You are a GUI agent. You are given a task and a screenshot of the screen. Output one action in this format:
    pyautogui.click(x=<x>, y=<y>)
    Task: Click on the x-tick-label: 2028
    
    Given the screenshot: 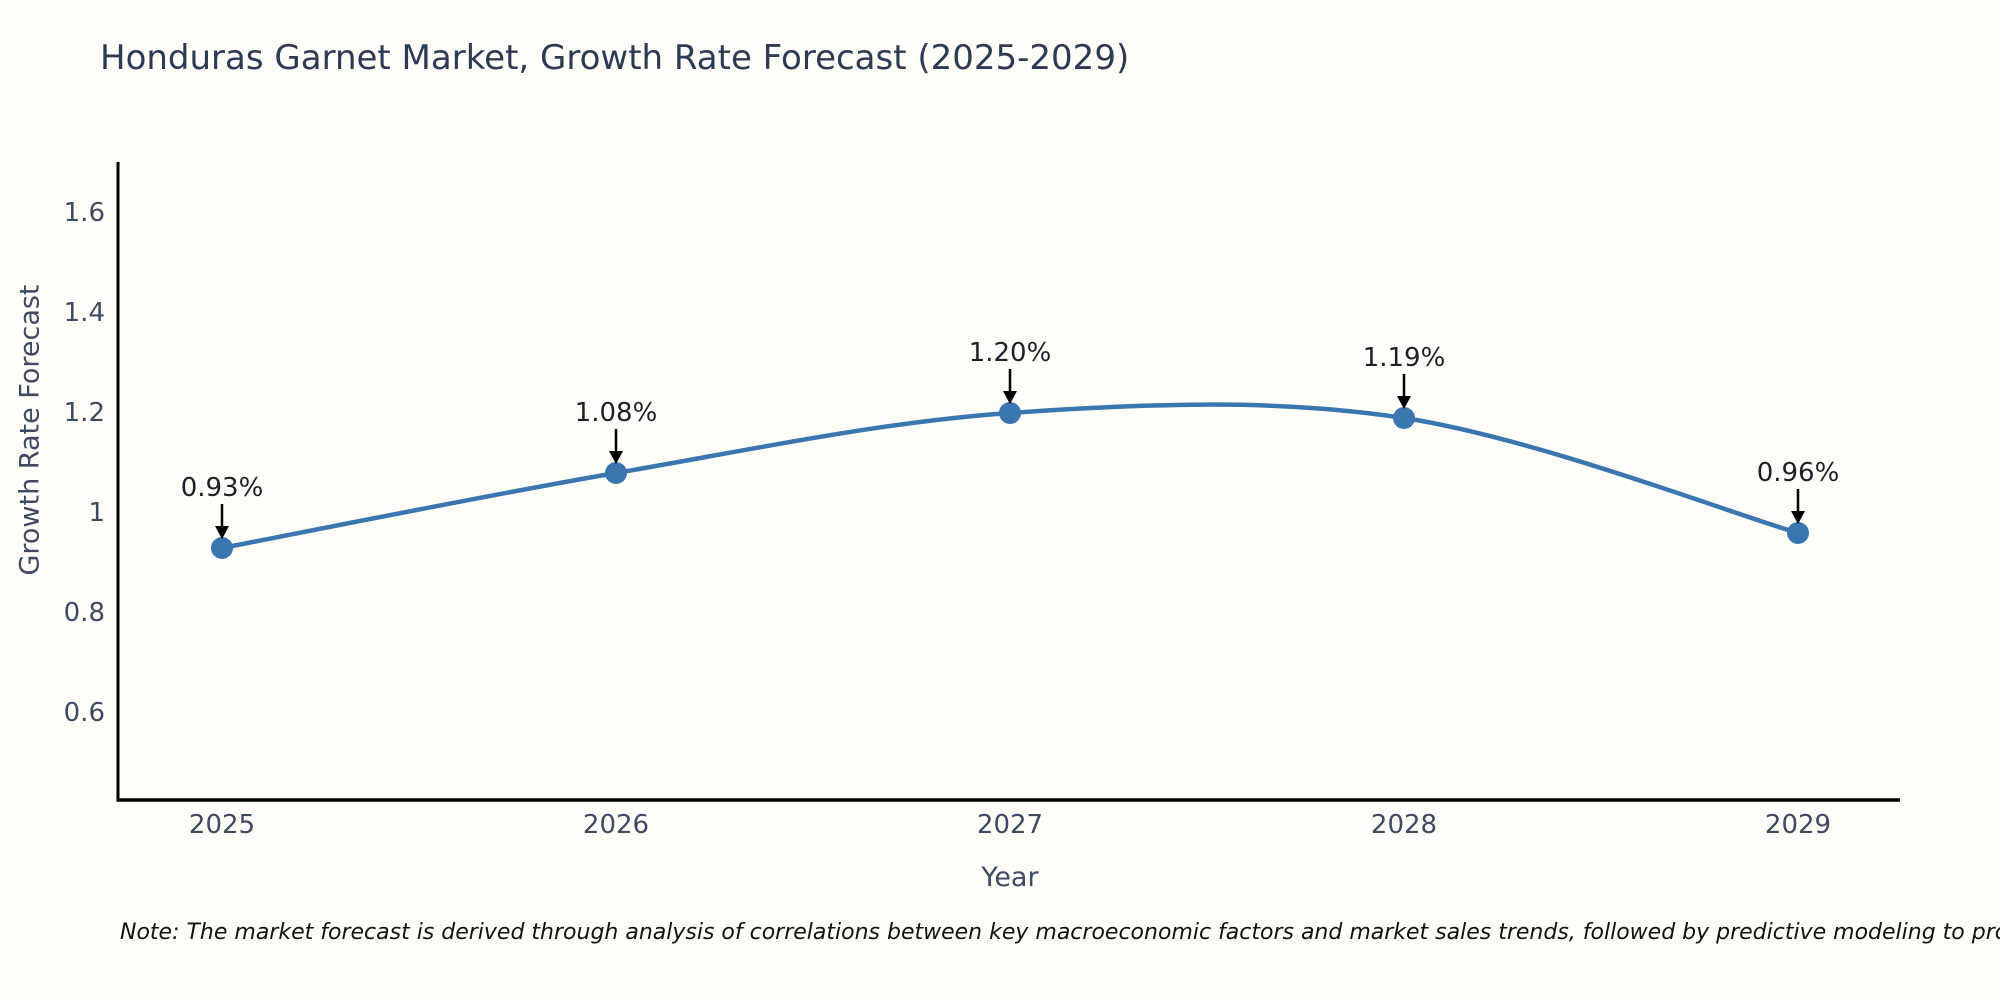 What is the action you would take?
    pyautogui.click(x=1404, y=825)
    